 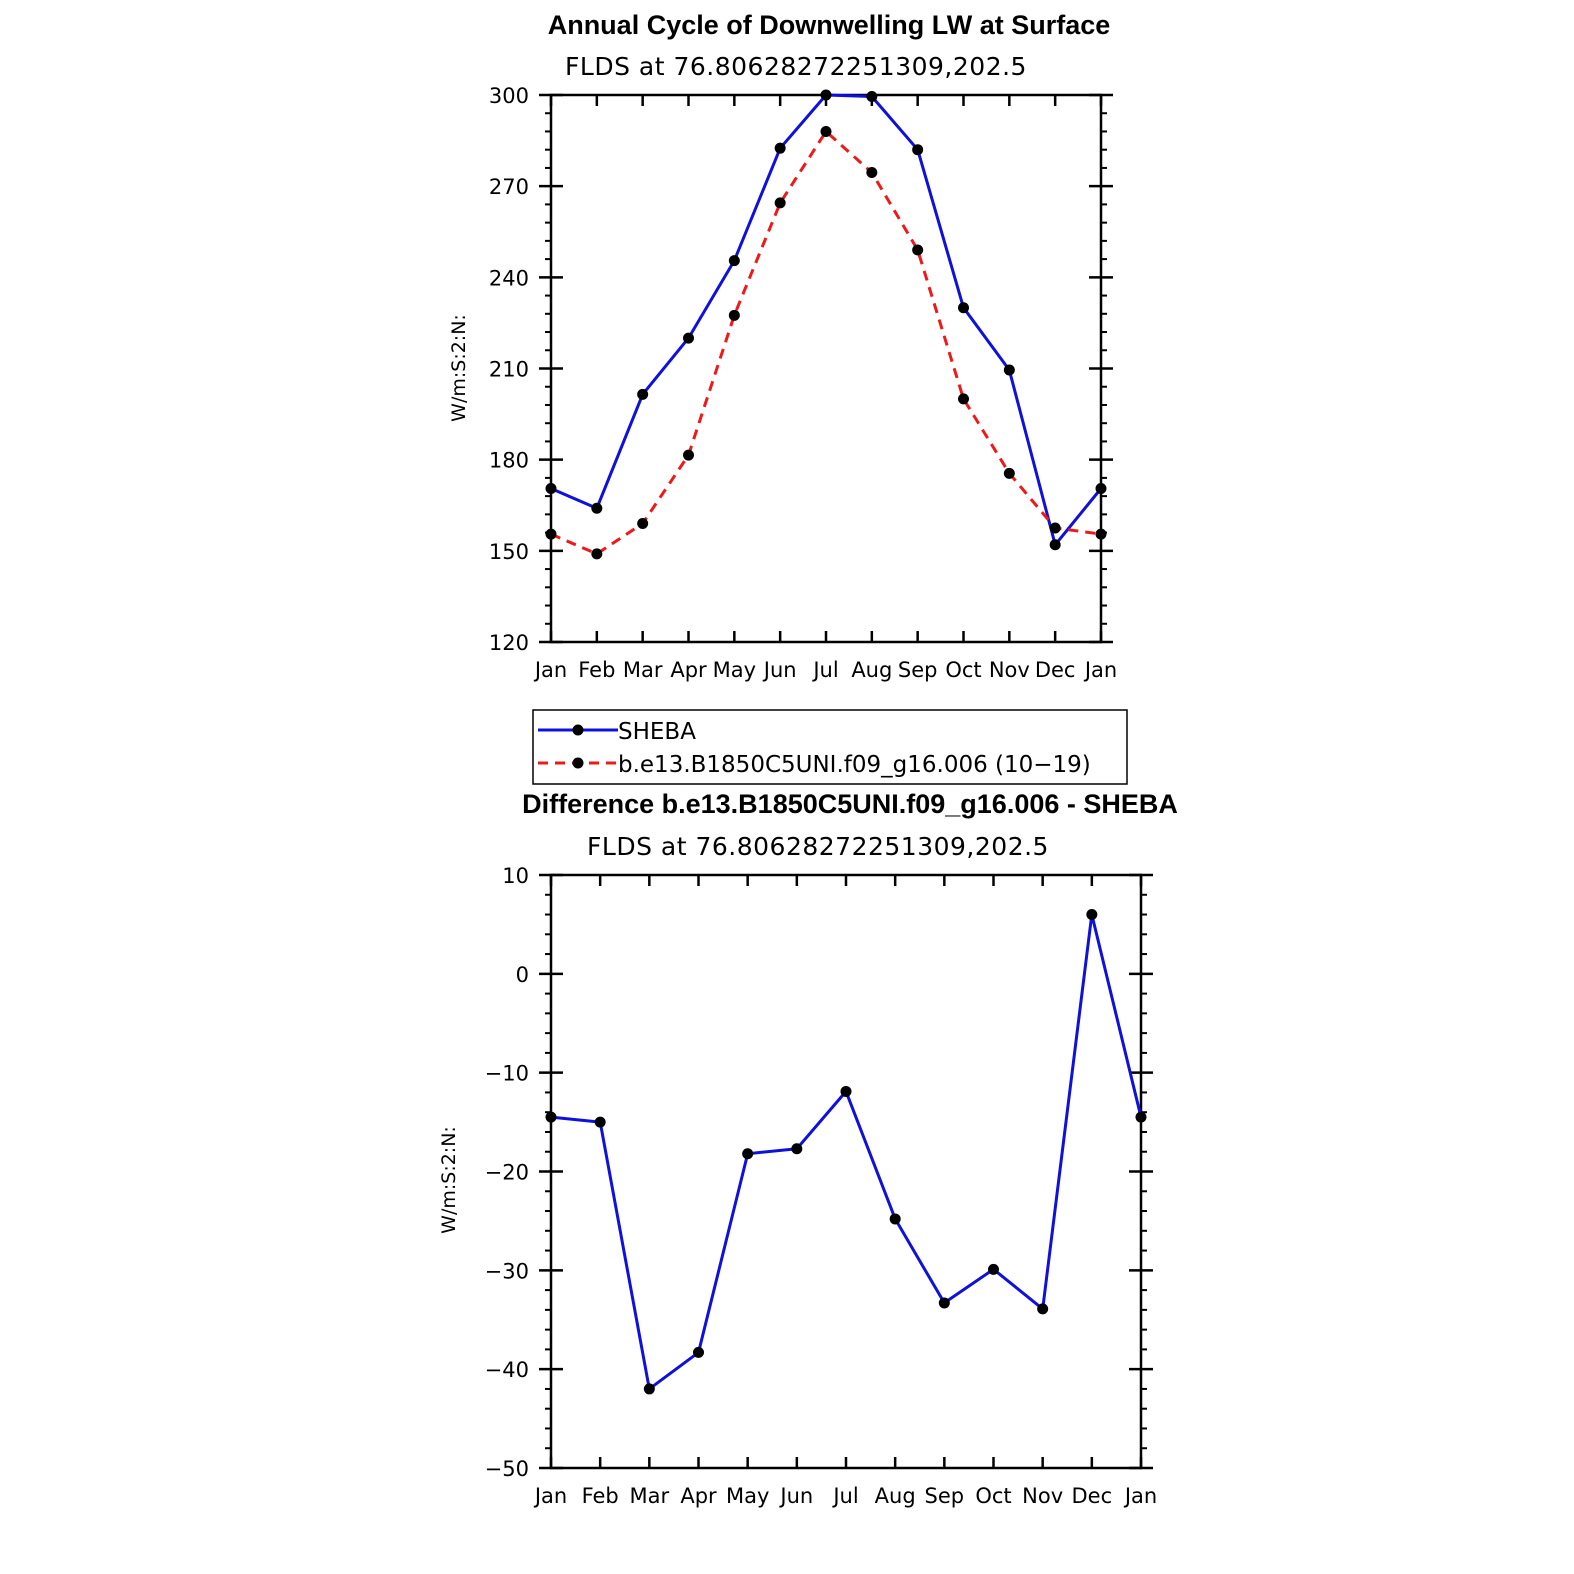 I want to click on legend-label-sheba: SHEBA, so click(x=657, y=732).